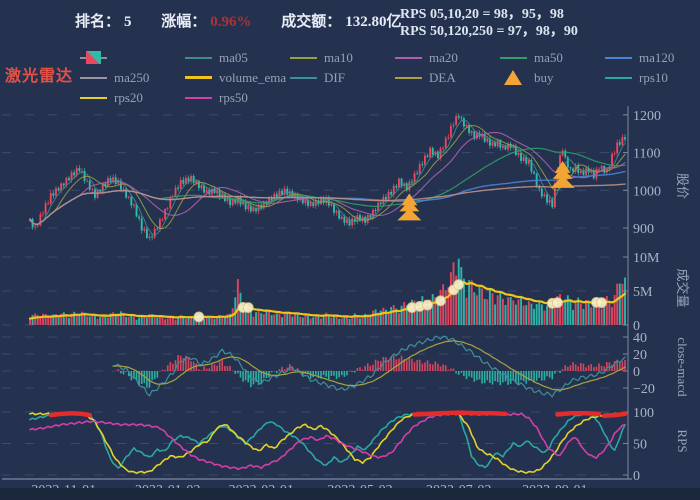 Image resolution: width=700 pixels, height=500 pixels. I want to click on DIF-swatch-icon, so click(303, 78).